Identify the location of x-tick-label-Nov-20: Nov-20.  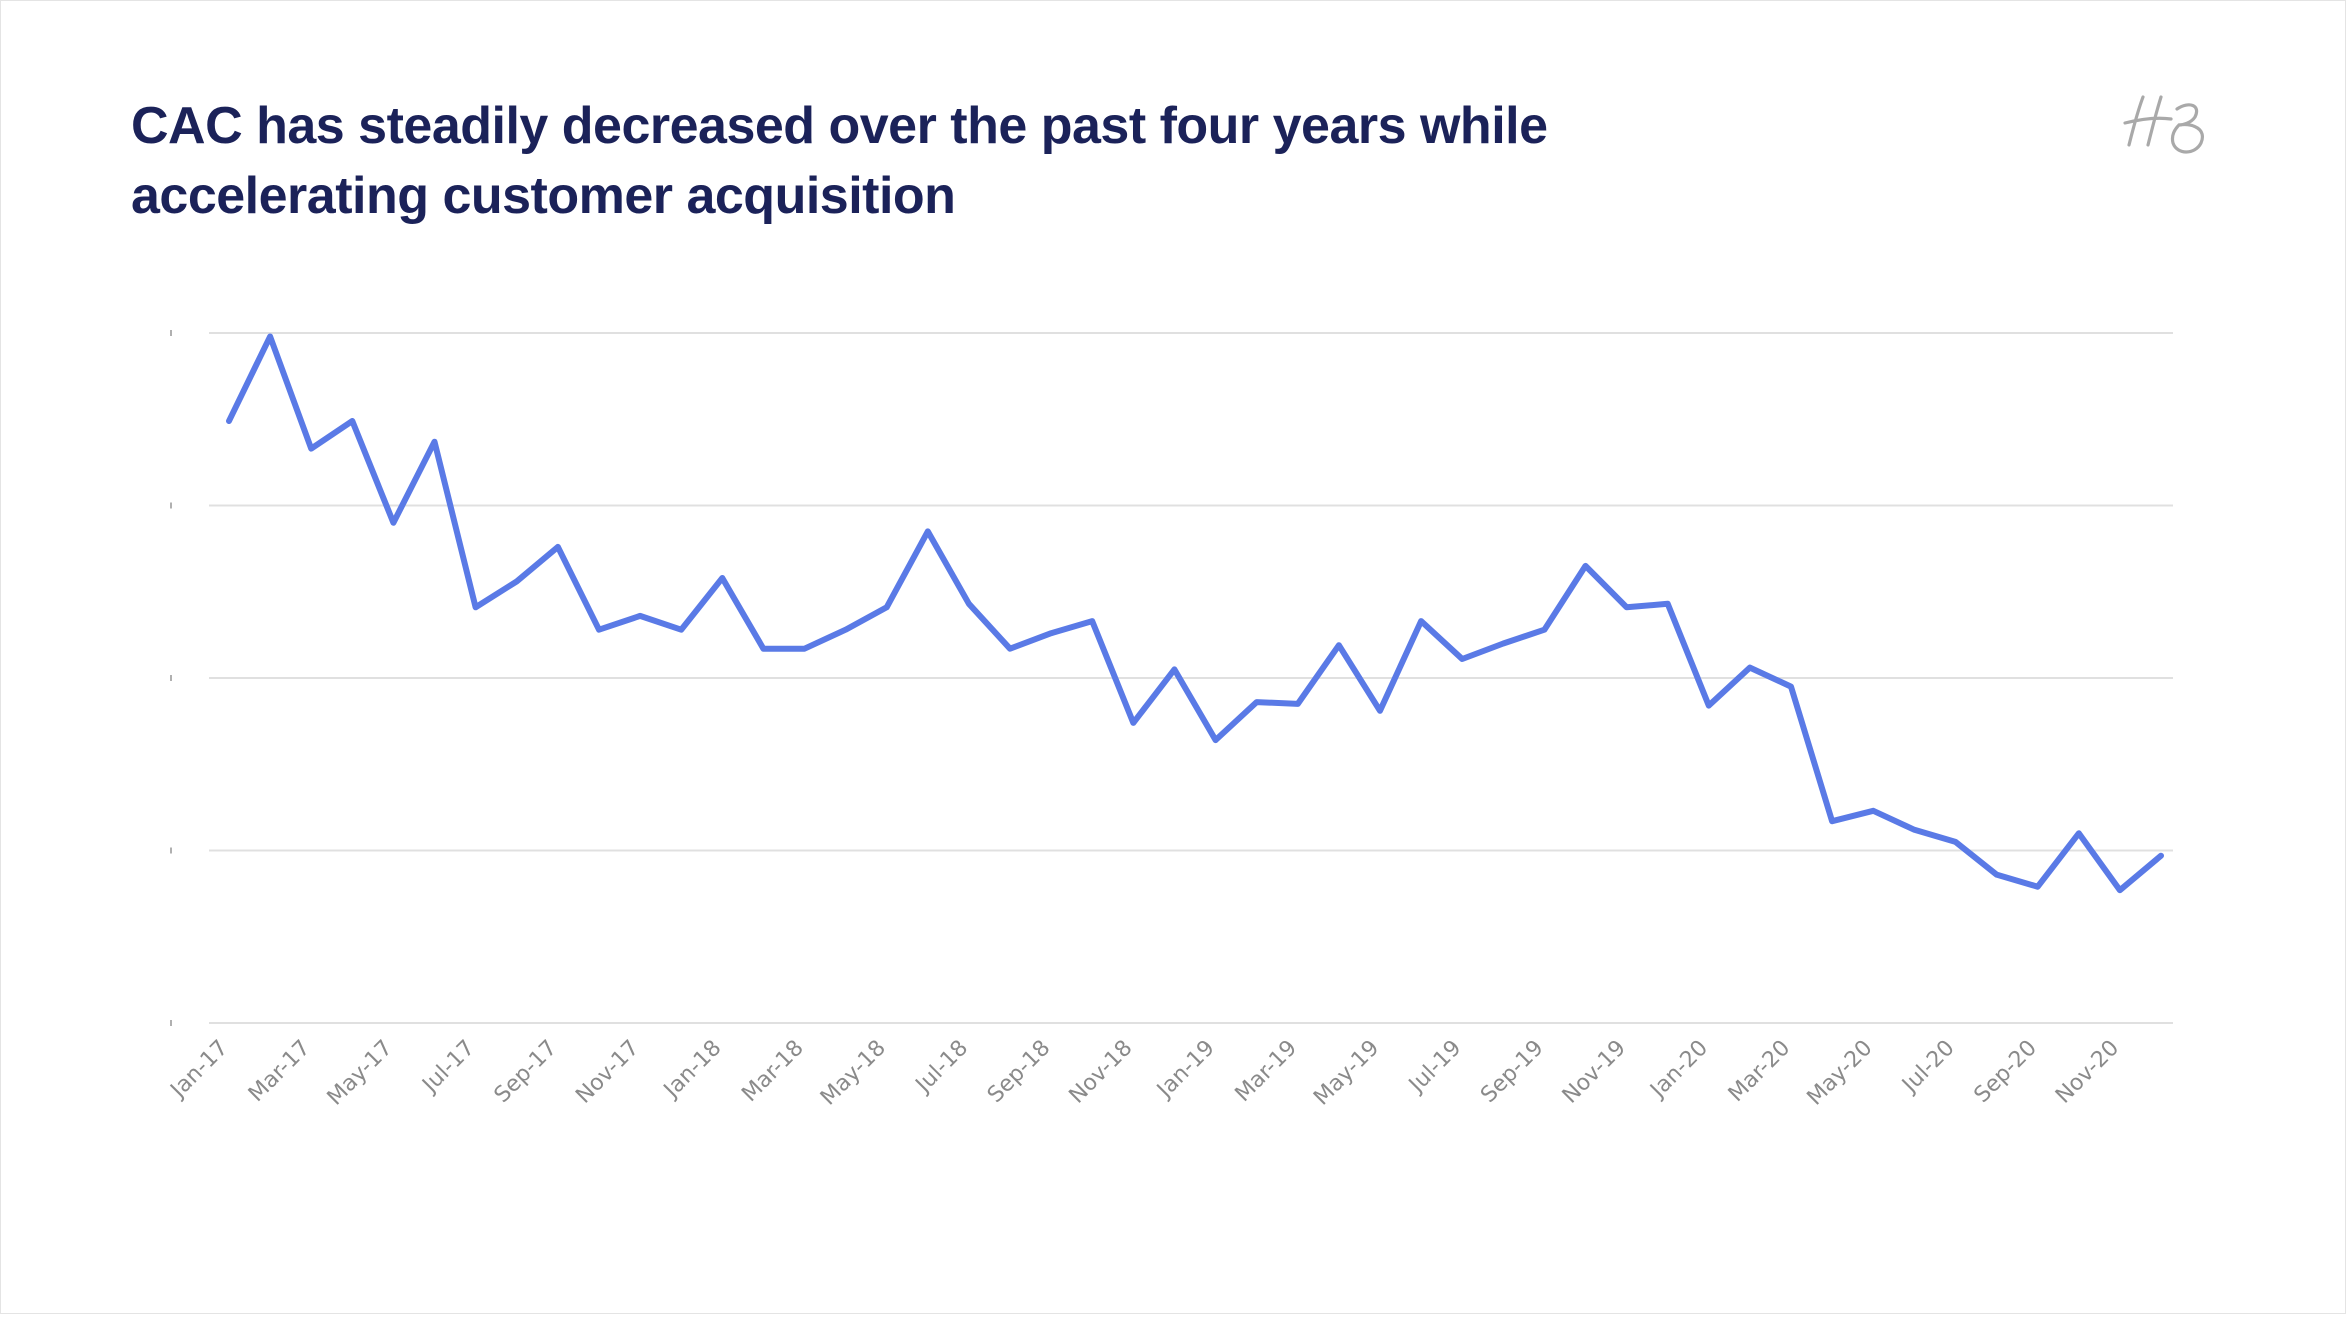
(2087, 1072).